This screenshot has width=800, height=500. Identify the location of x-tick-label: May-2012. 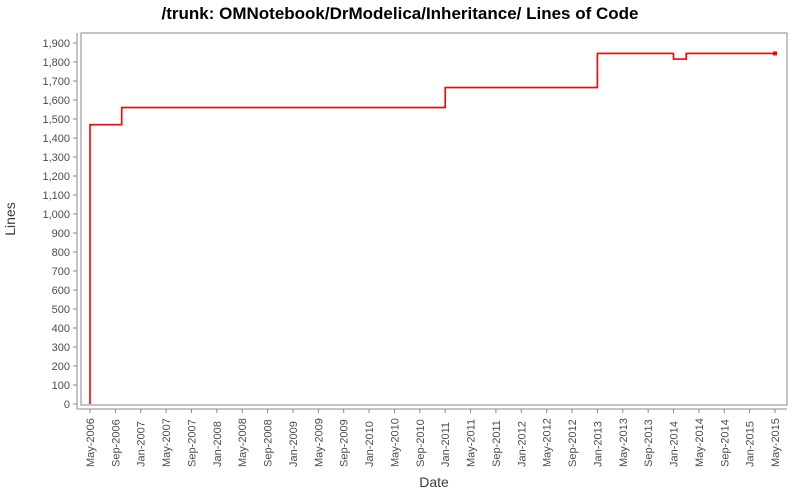
(548, 442).